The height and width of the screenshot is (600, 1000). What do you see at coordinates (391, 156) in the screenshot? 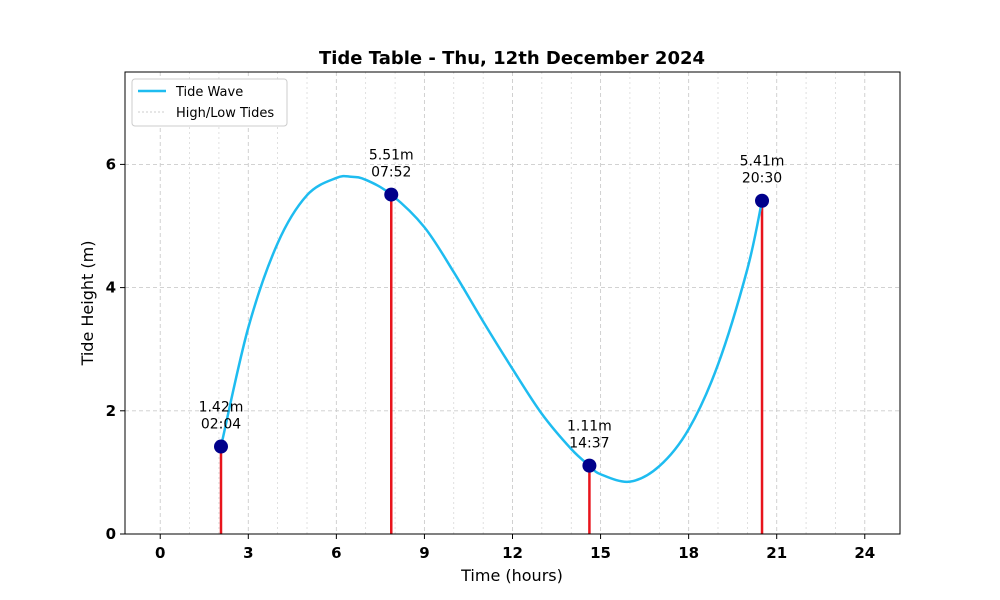
I see `tide-height-label: 5.51m` at bounding box center [391, 156].